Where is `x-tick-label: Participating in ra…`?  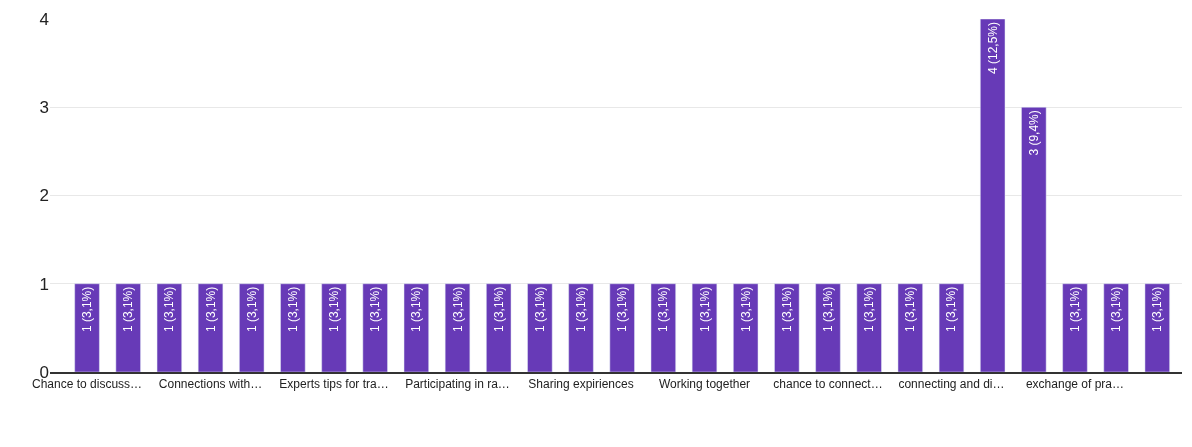 x-tick-label: Participating in ra… is located at coordinates (457, 384).